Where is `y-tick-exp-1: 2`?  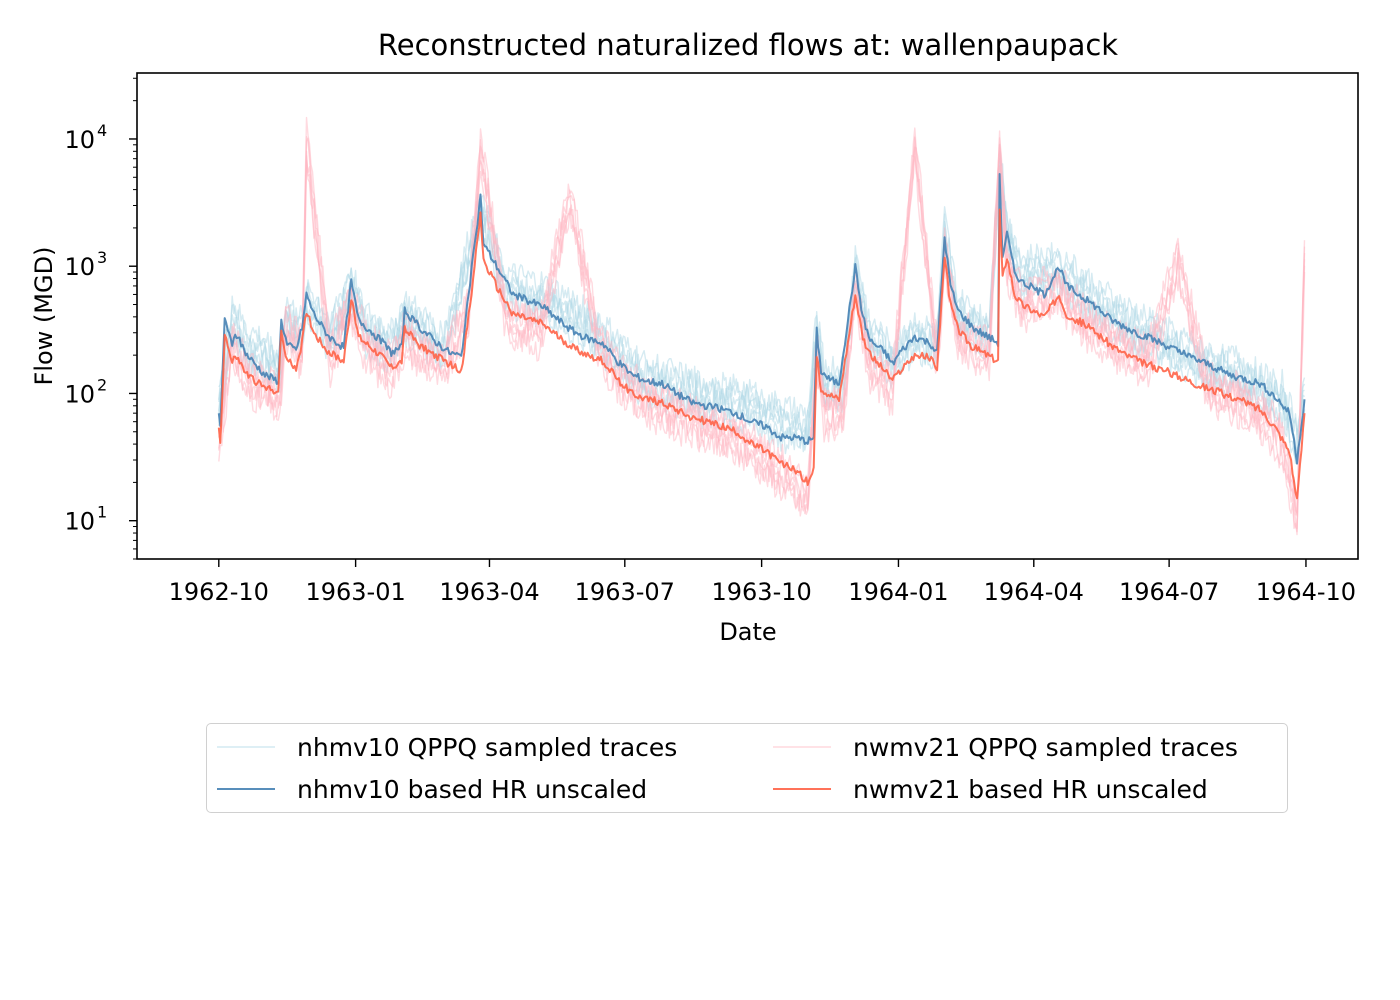
y-tick-exp-1: 2 is located at coordinates (102, 384).